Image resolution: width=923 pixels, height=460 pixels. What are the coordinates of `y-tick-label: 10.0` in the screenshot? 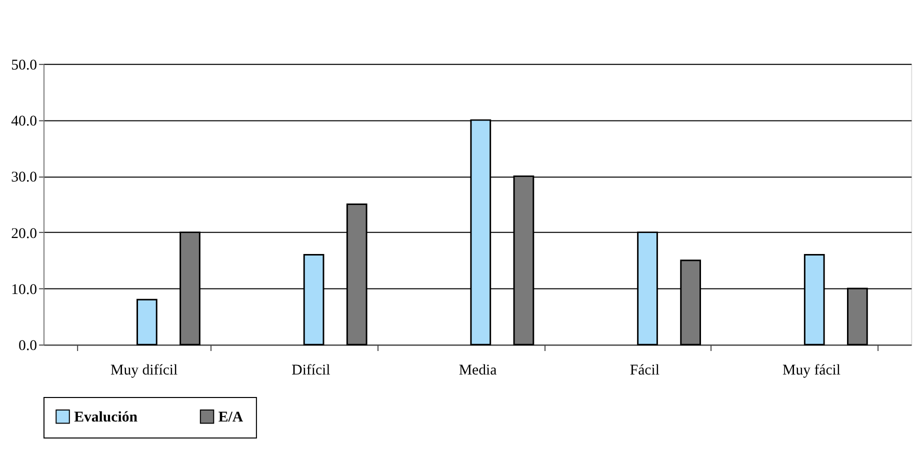 It's located at (24, 290).